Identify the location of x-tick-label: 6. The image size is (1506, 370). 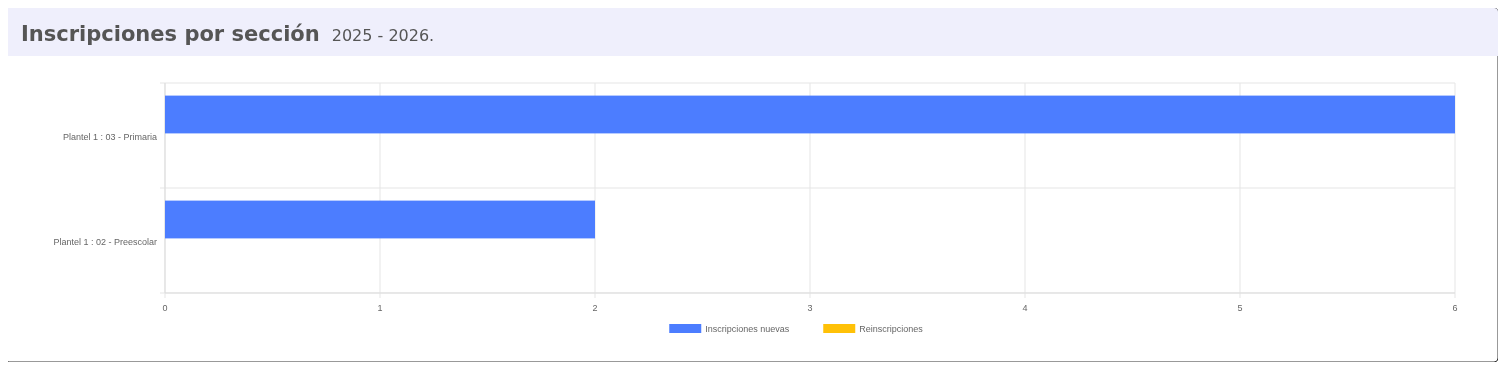
(1455, 308).